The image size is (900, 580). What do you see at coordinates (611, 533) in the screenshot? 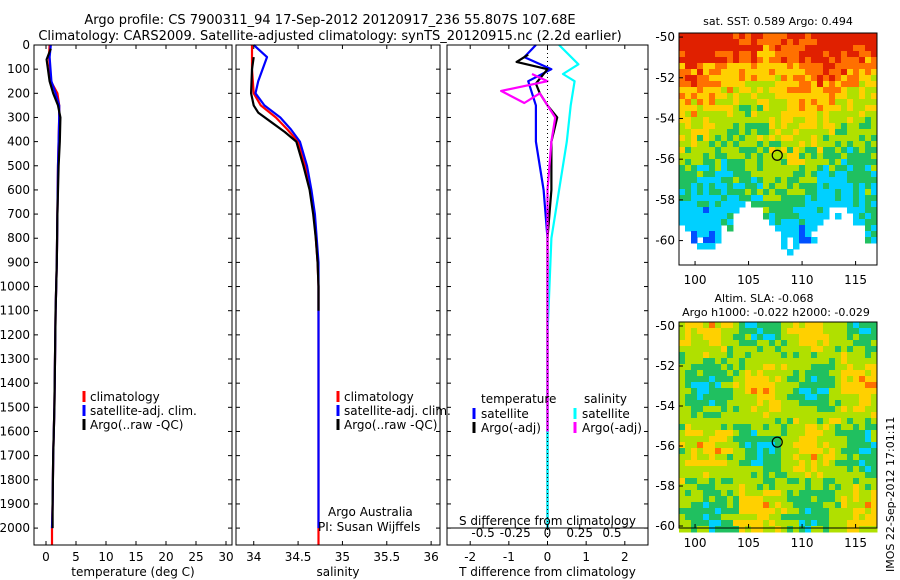
I see `x-tick-top-label: 0.5` at bounding box center [611, 533].